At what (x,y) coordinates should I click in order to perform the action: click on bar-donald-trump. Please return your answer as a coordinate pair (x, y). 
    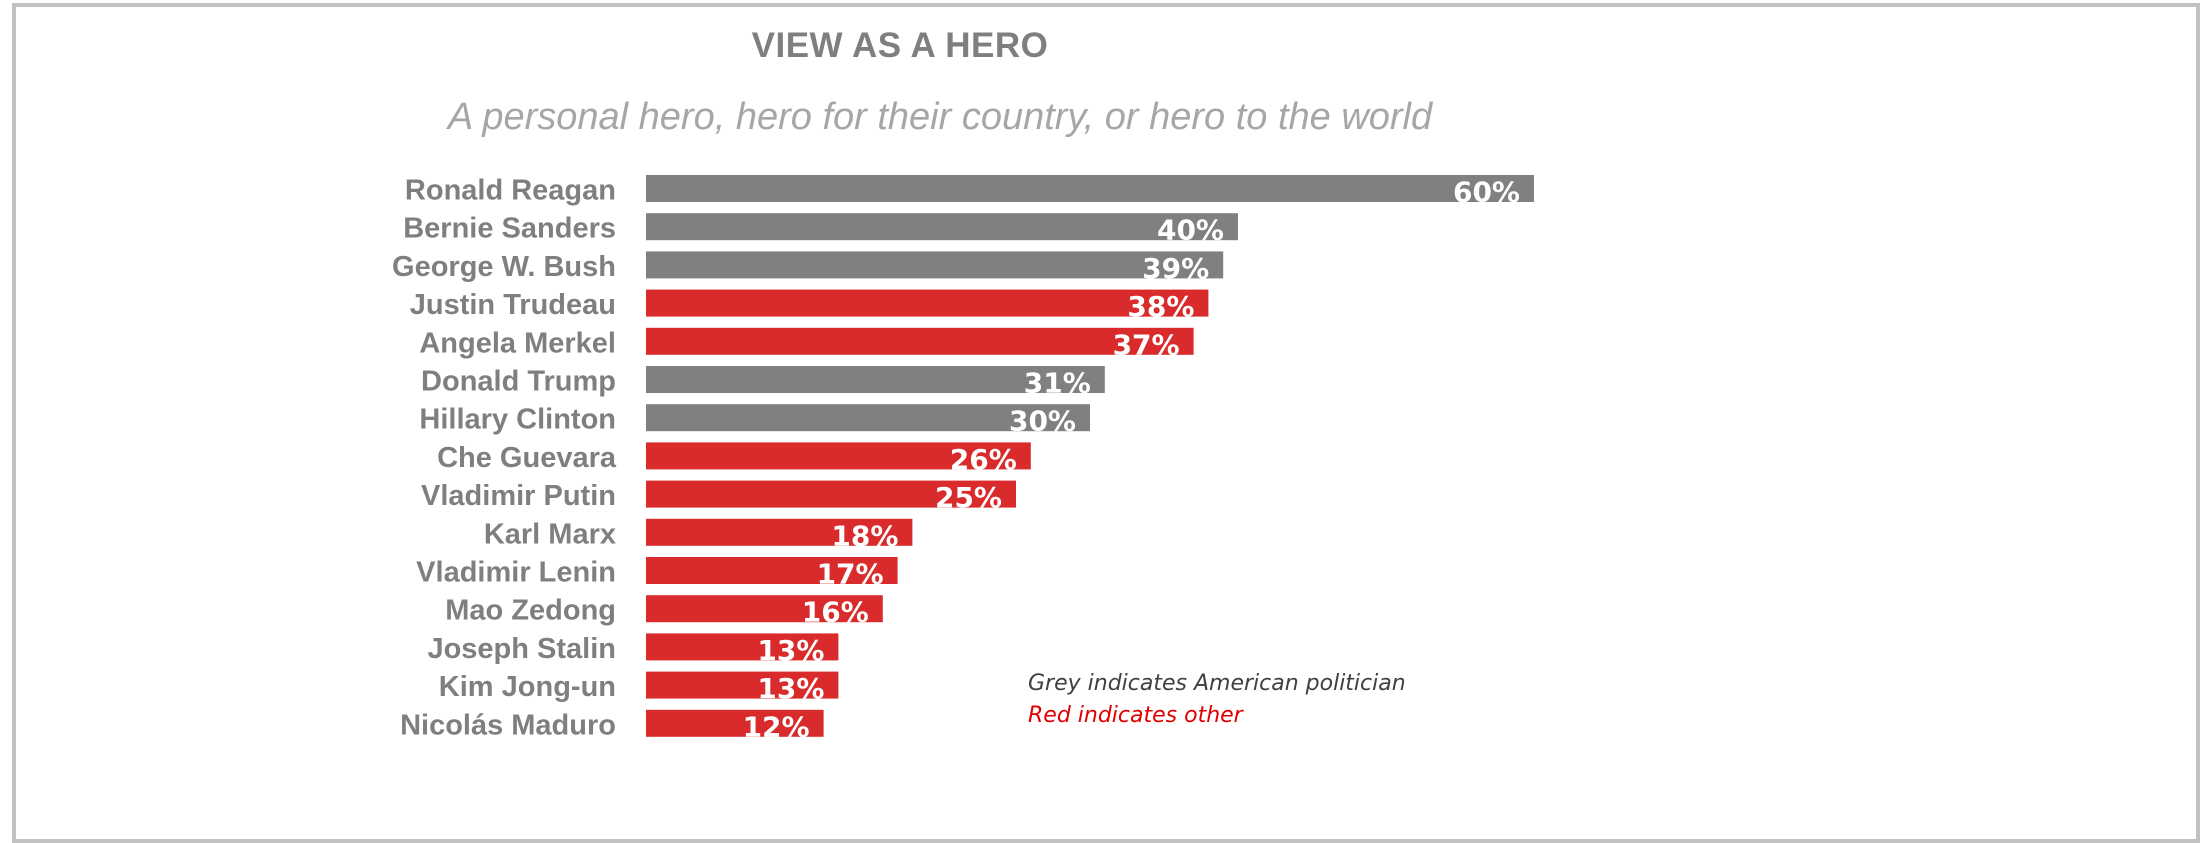
    Looking at the image, I should click on (875, 379).